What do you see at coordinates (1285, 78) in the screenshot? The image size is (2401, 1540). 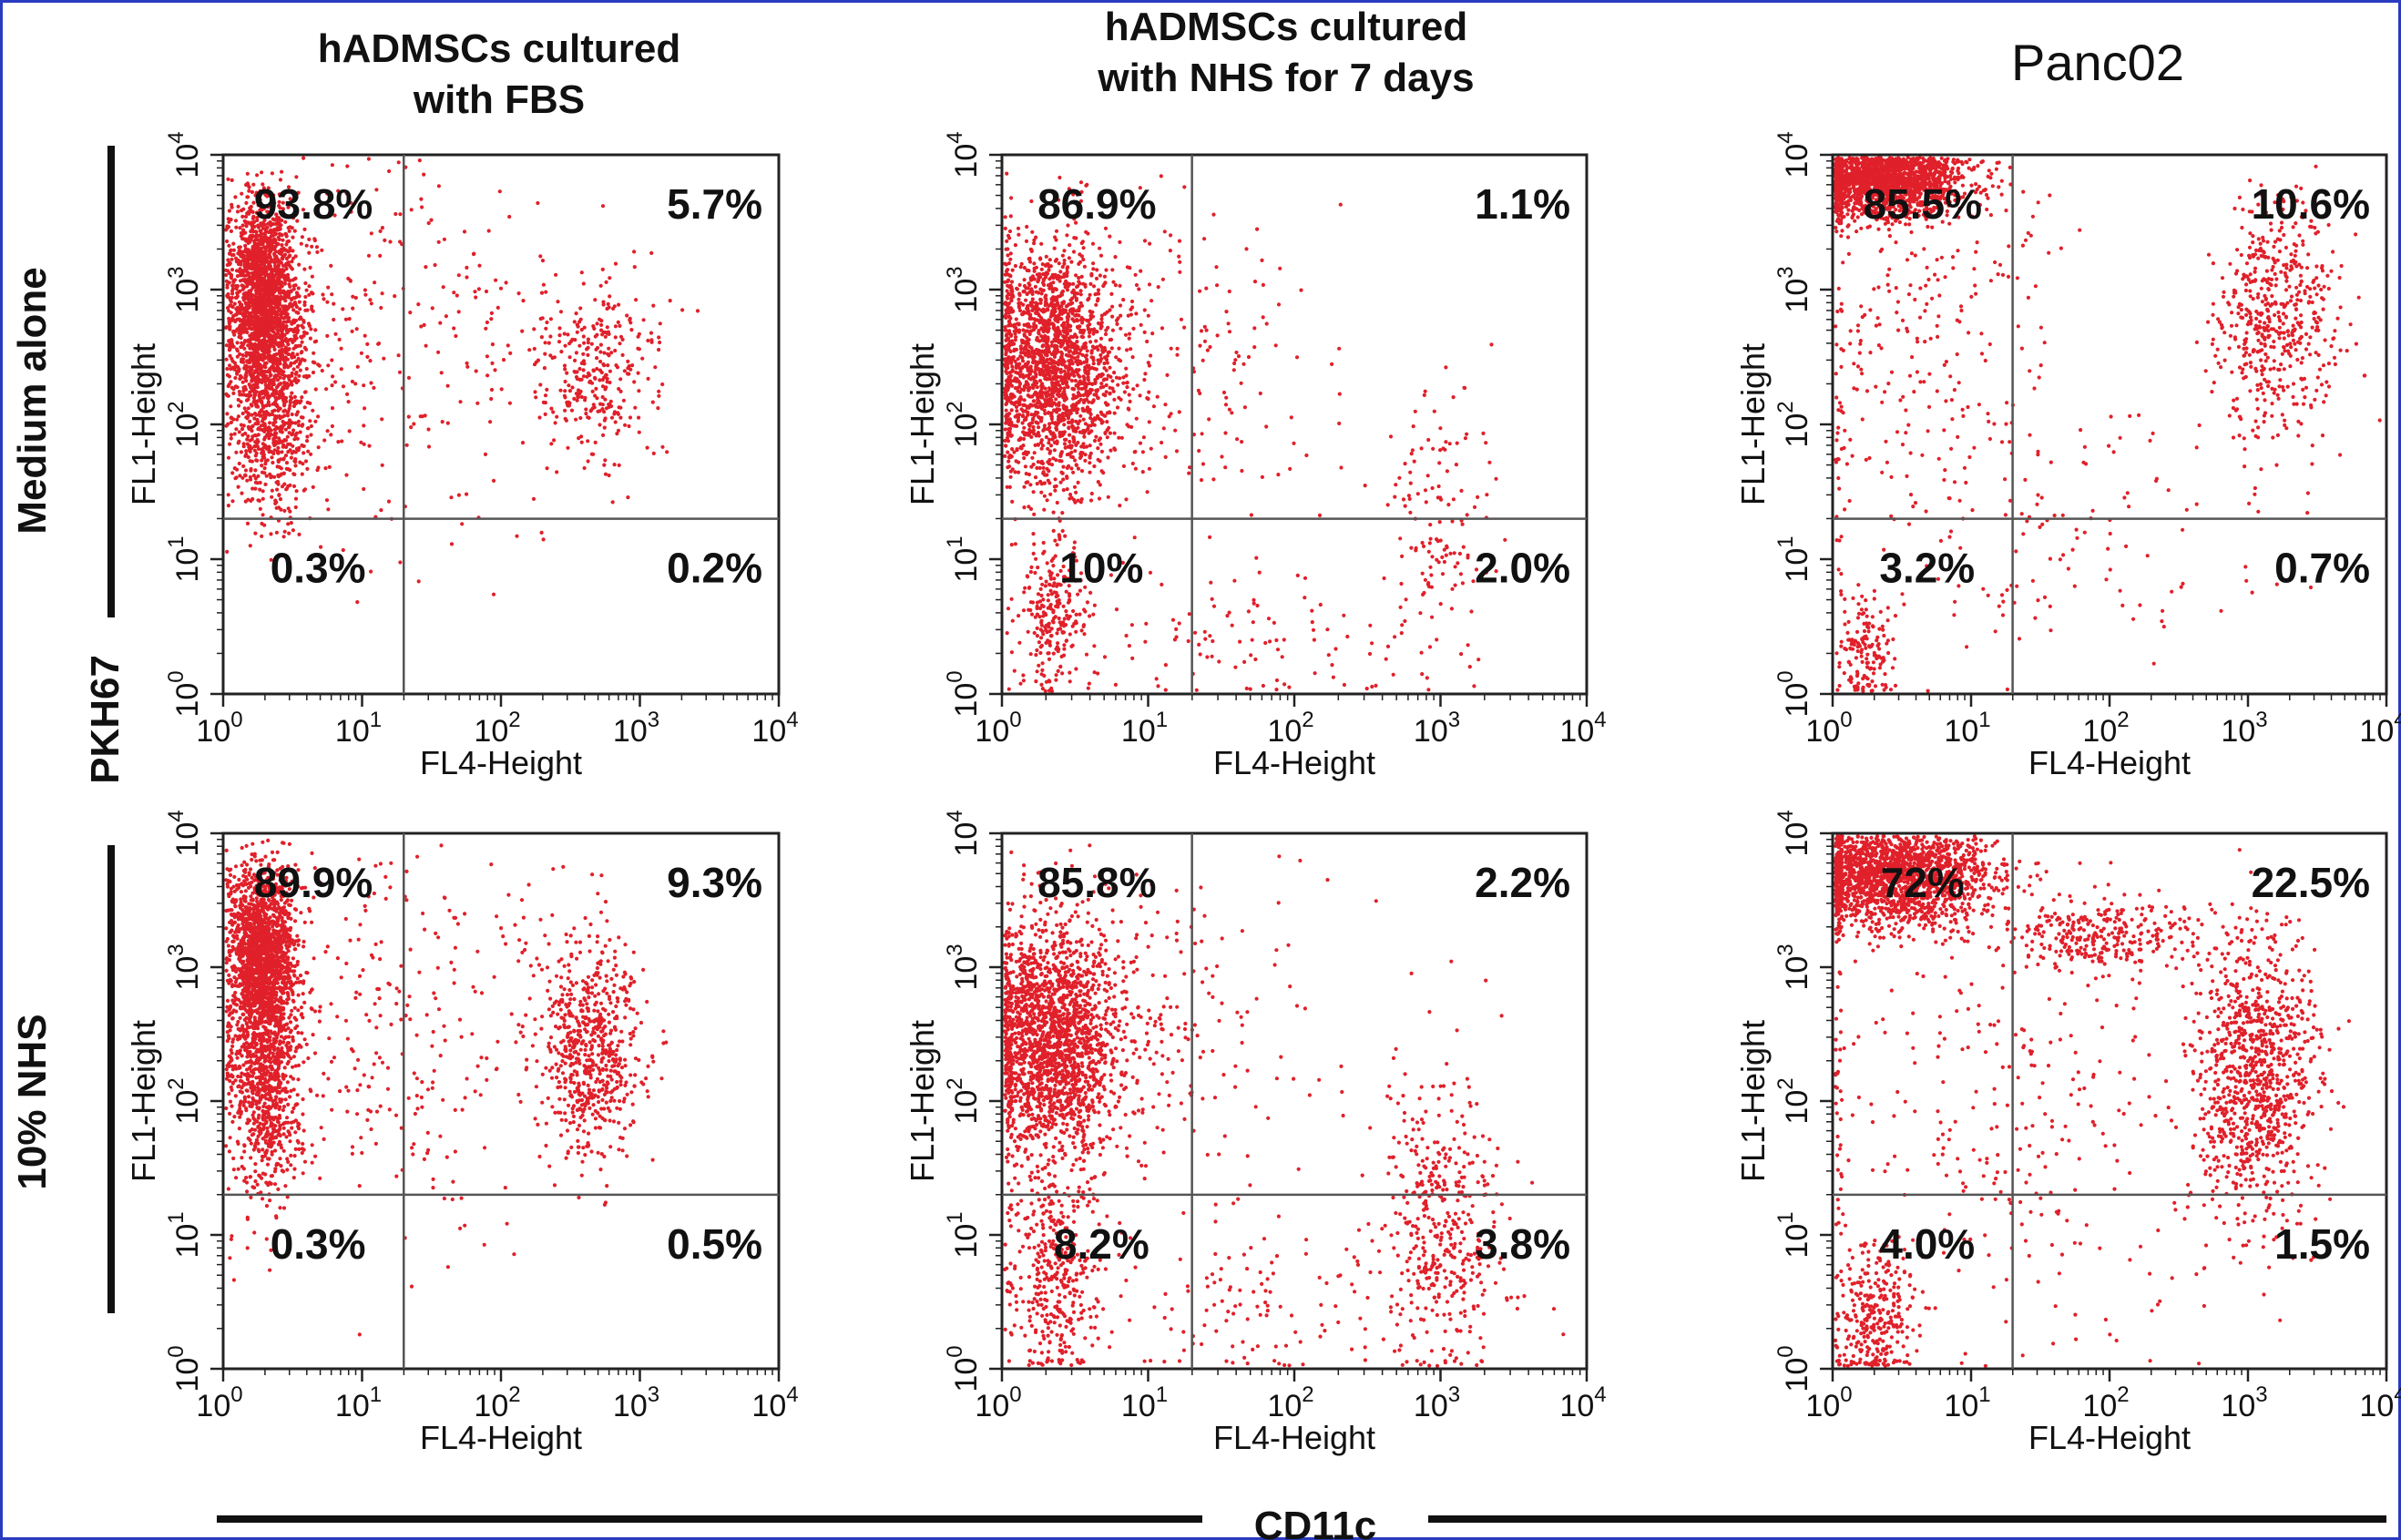 I see `column-title-line: with NHS for 7 days` at bounding box center [1285, 78].